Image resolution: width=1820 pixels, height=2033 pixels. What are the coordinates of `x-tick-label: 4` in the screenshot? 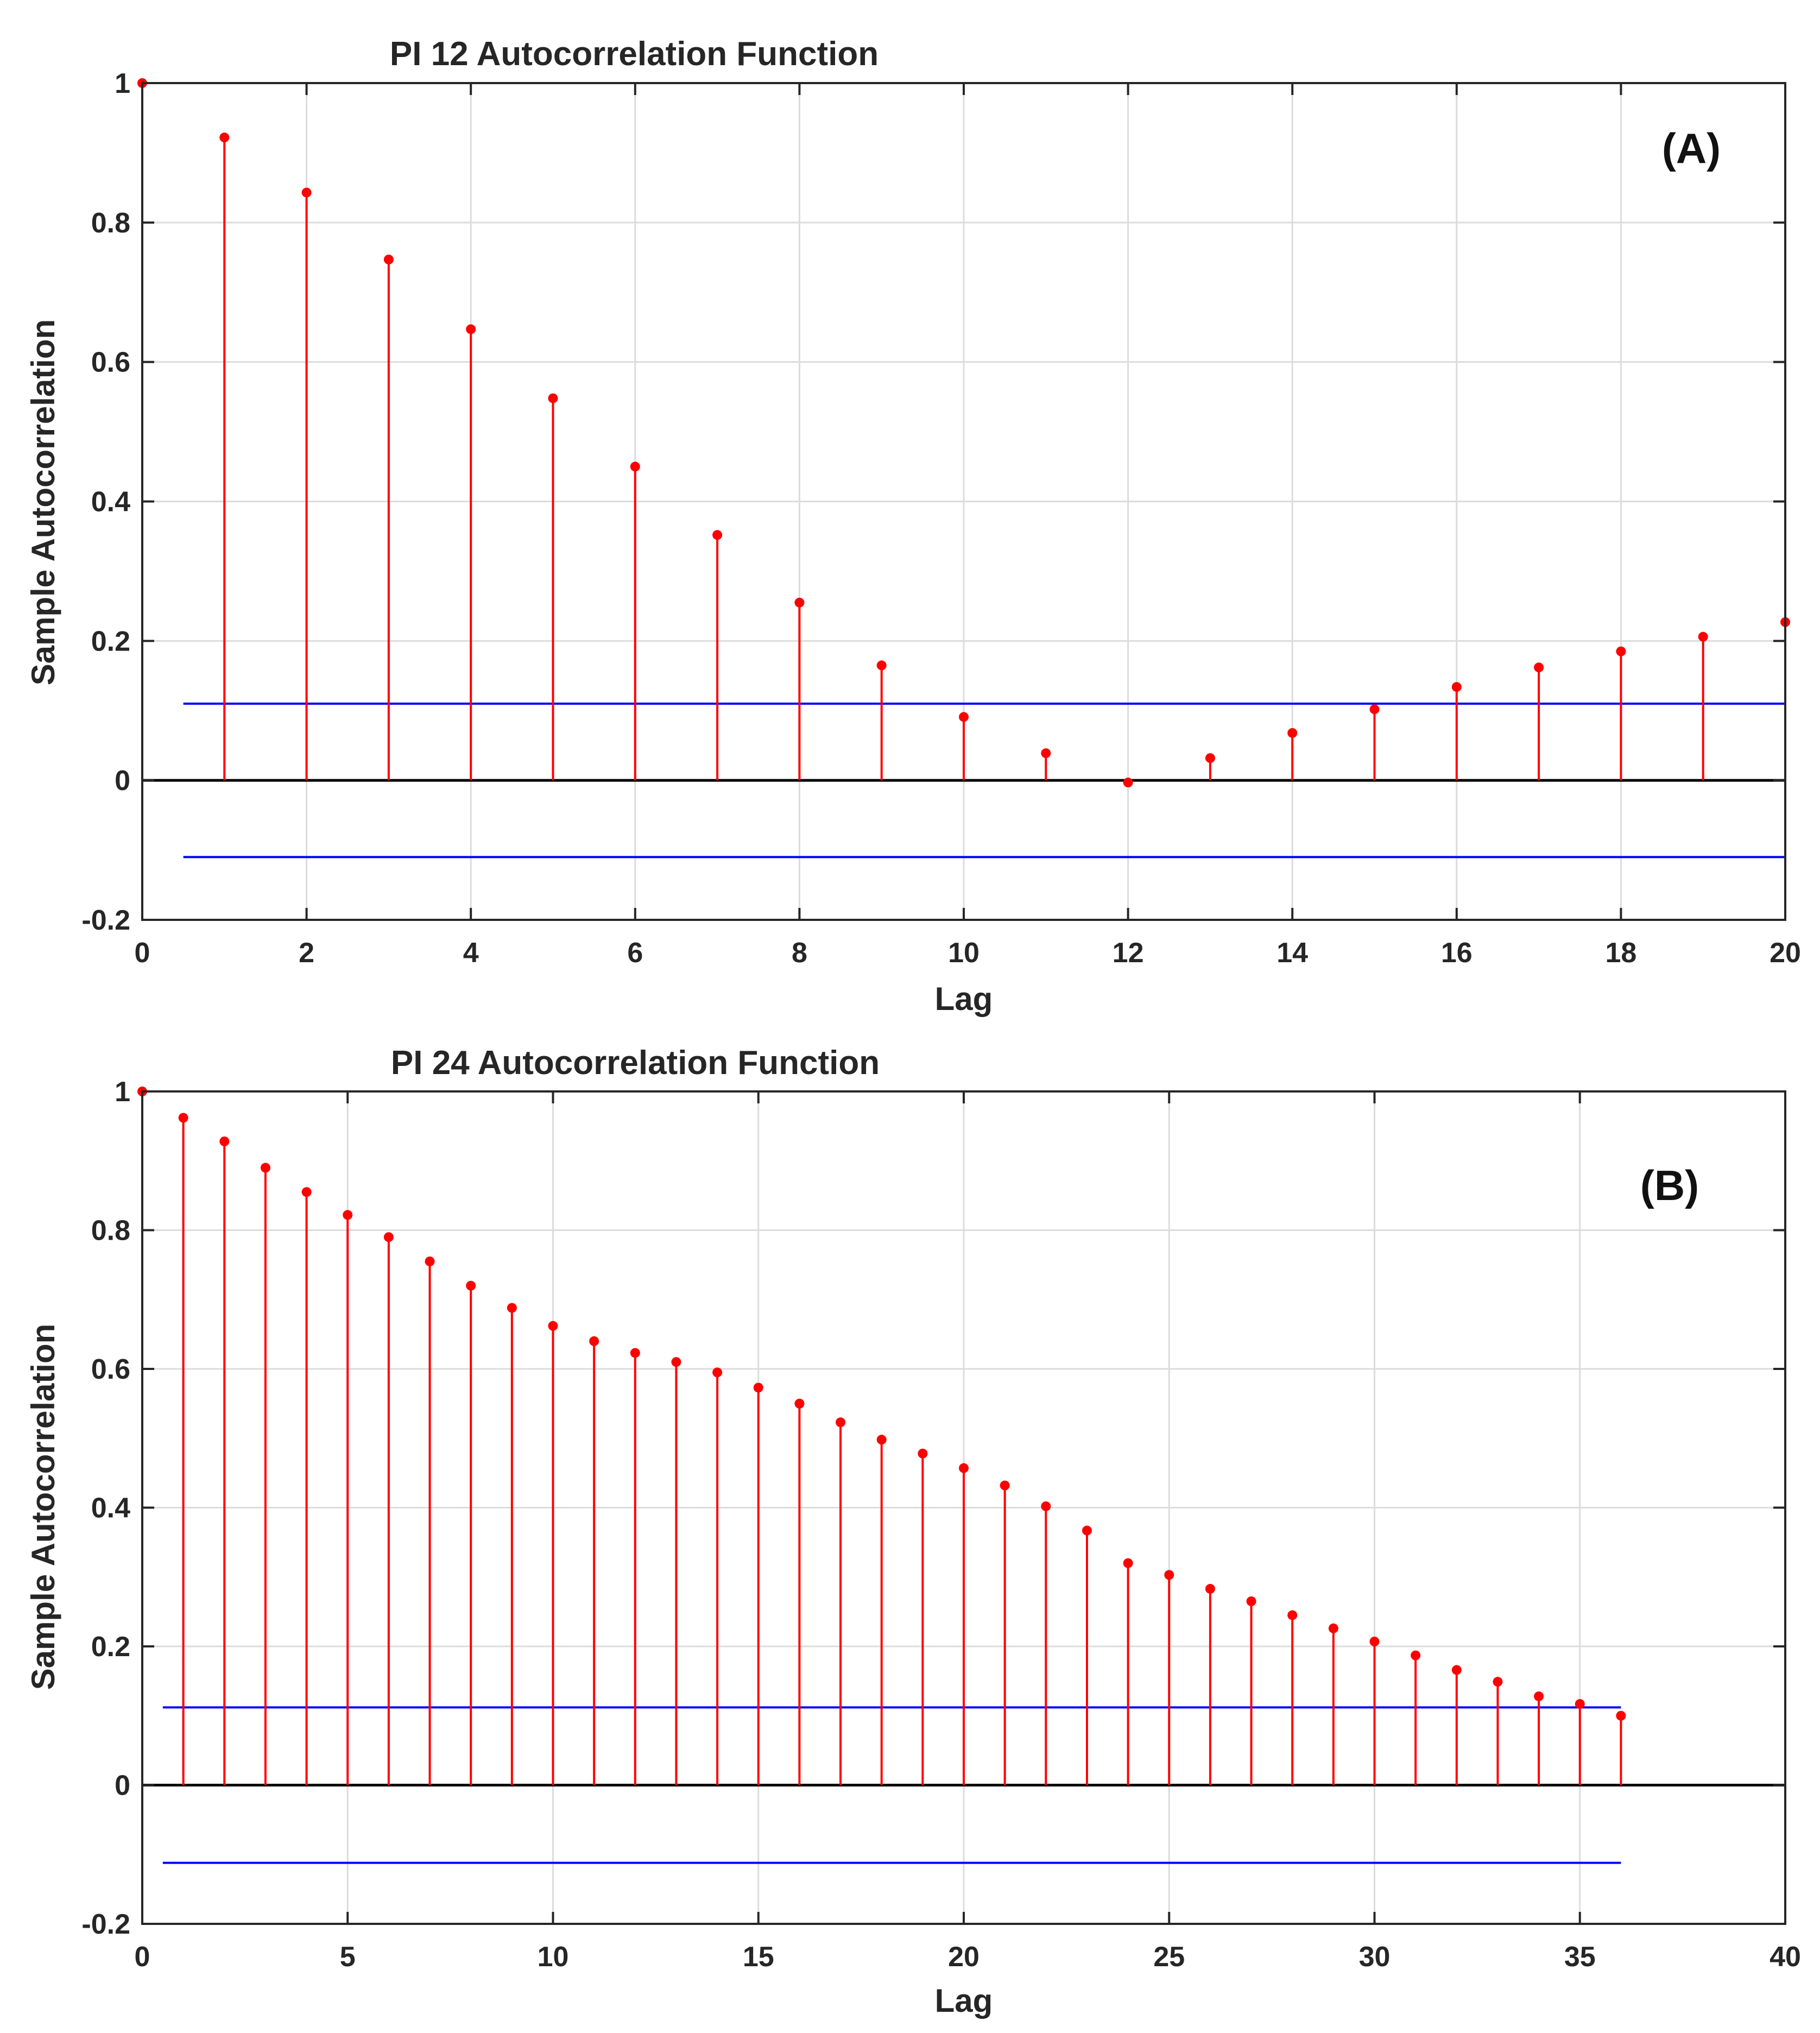 It's located at (471, 953).